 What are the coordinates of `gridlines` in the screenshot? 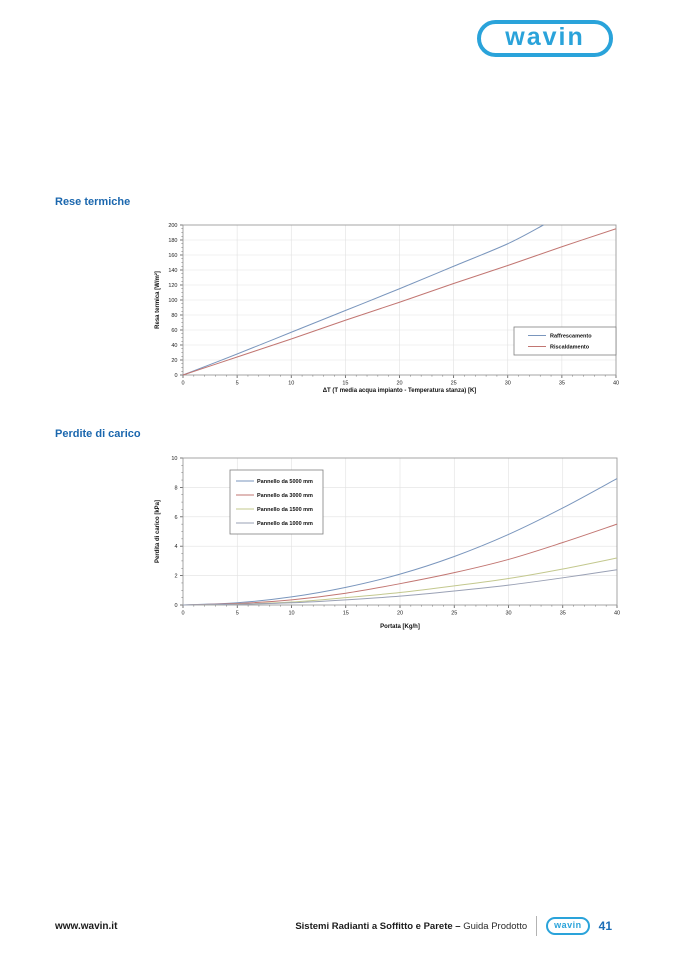 It's located at (399, 300).